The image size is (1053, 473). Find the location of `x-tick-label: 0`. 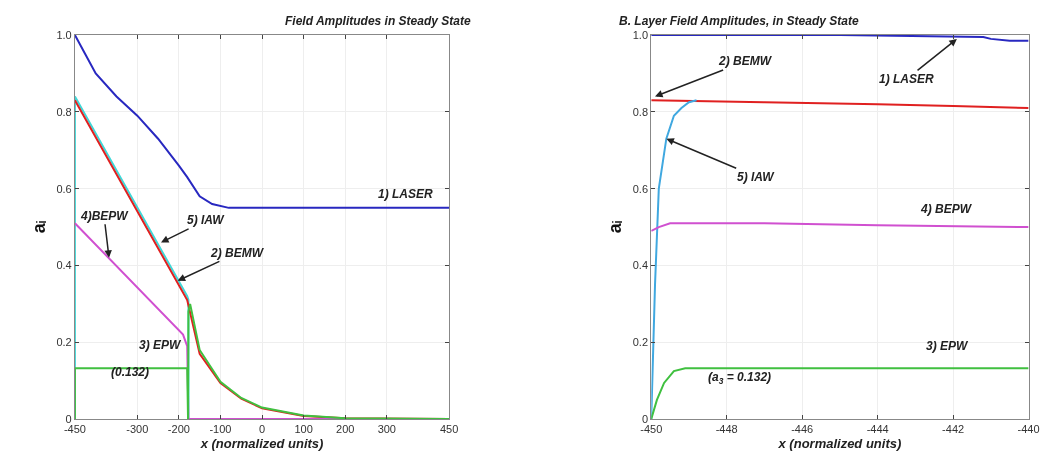

x-tick-label: 0 is located at coordinates (262, 429).